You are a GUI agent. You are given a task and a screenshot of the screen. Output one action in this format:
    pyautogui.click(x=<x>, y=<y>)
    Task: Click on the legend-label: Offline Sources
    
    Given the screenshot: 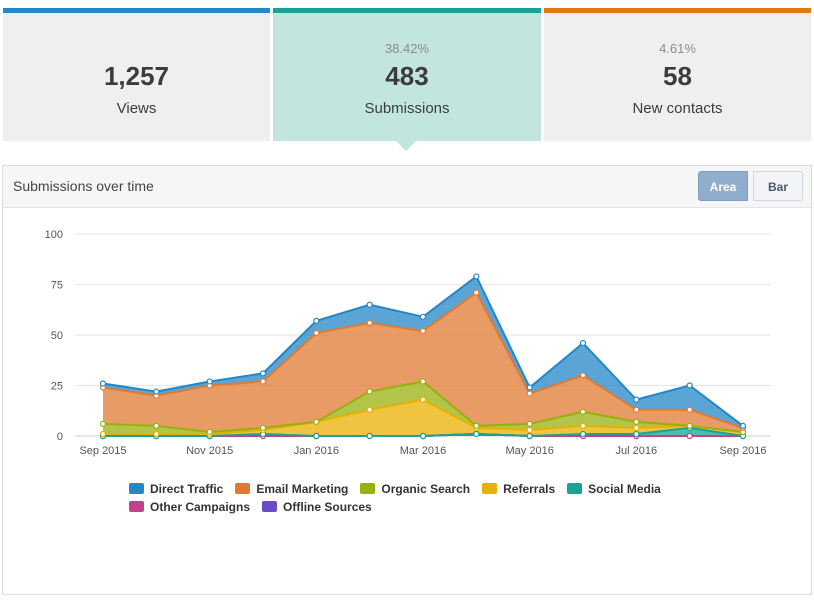 What is the action you would take?
    pyautogui.click(x=327, y=507)
    